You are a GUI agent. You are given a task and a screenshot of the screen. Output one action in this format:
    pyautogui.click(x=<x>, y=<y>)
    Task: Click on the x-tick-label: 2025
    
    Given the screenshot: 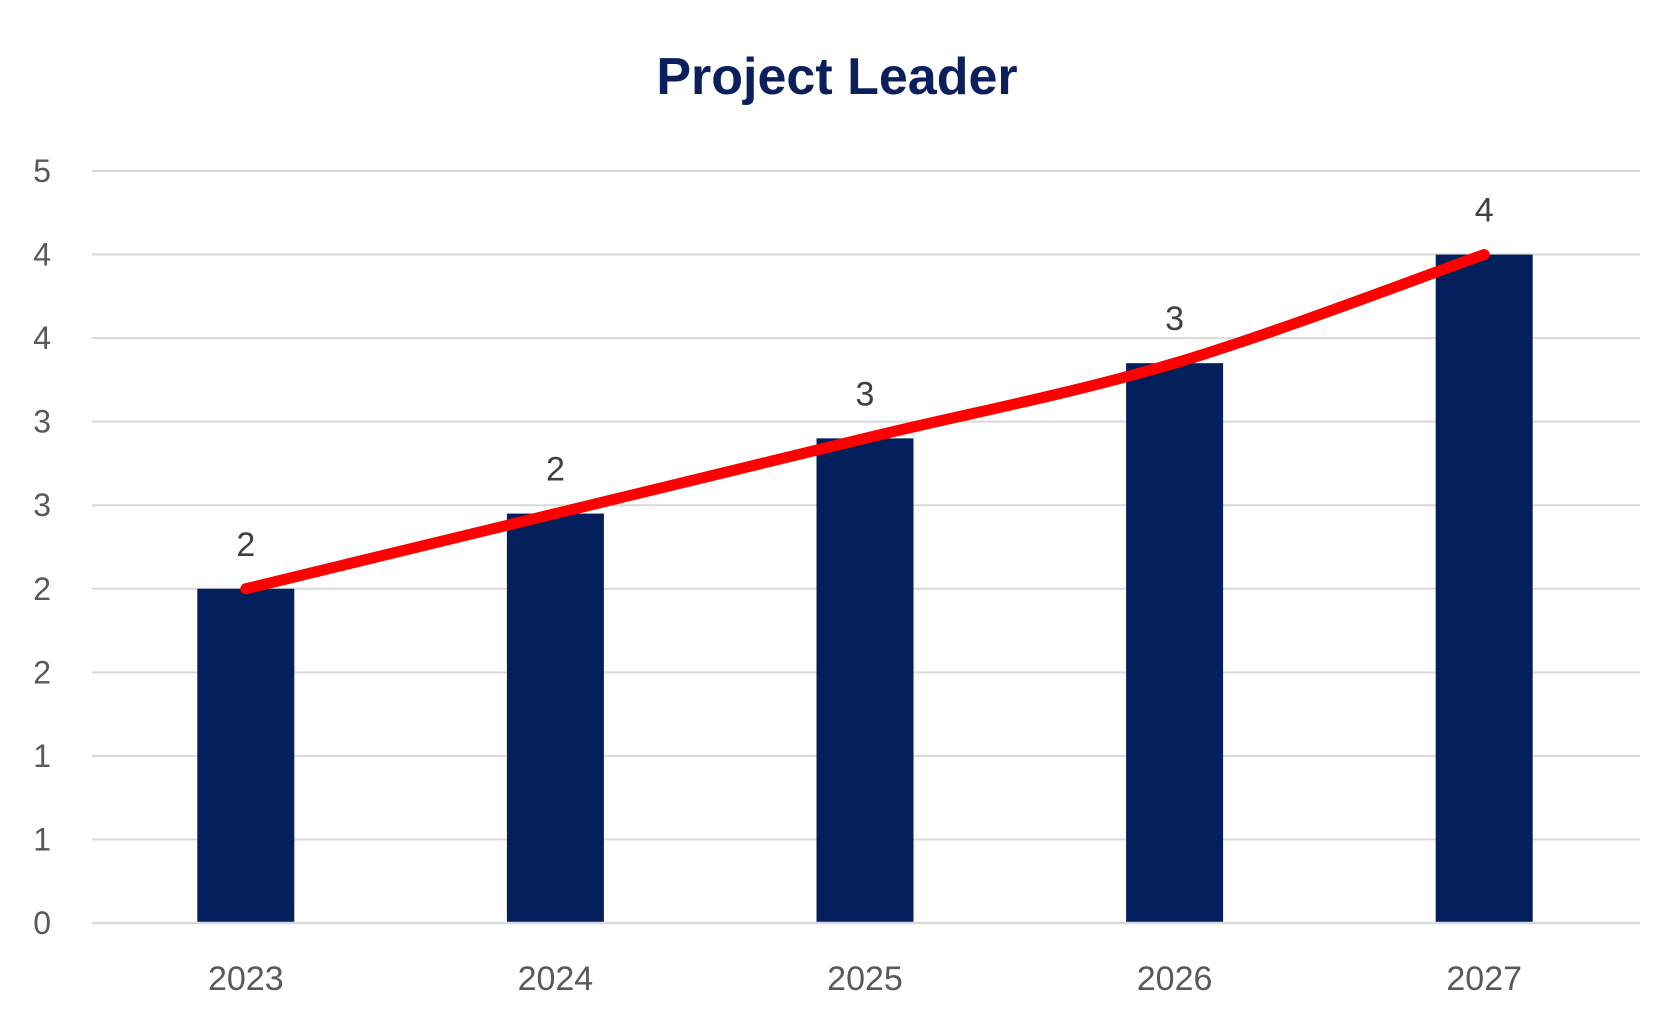 What is the action you would take?
    pyautogui.click(x=865, y=979)
    